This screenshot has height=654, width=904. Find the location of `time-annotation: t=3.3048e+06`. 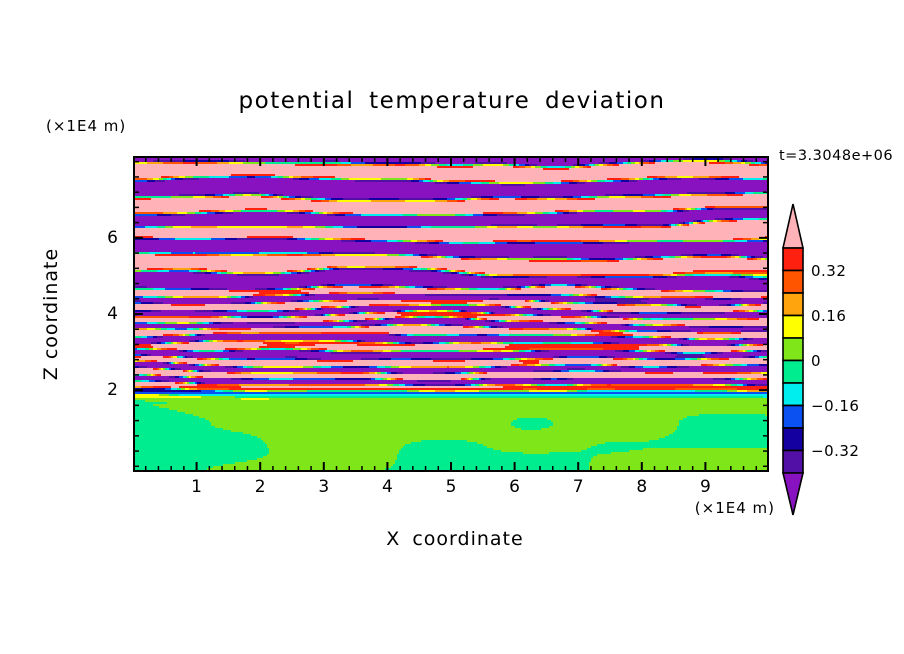

time-annotation: t=3.3048e+06 is located at coordinates (836, 156).